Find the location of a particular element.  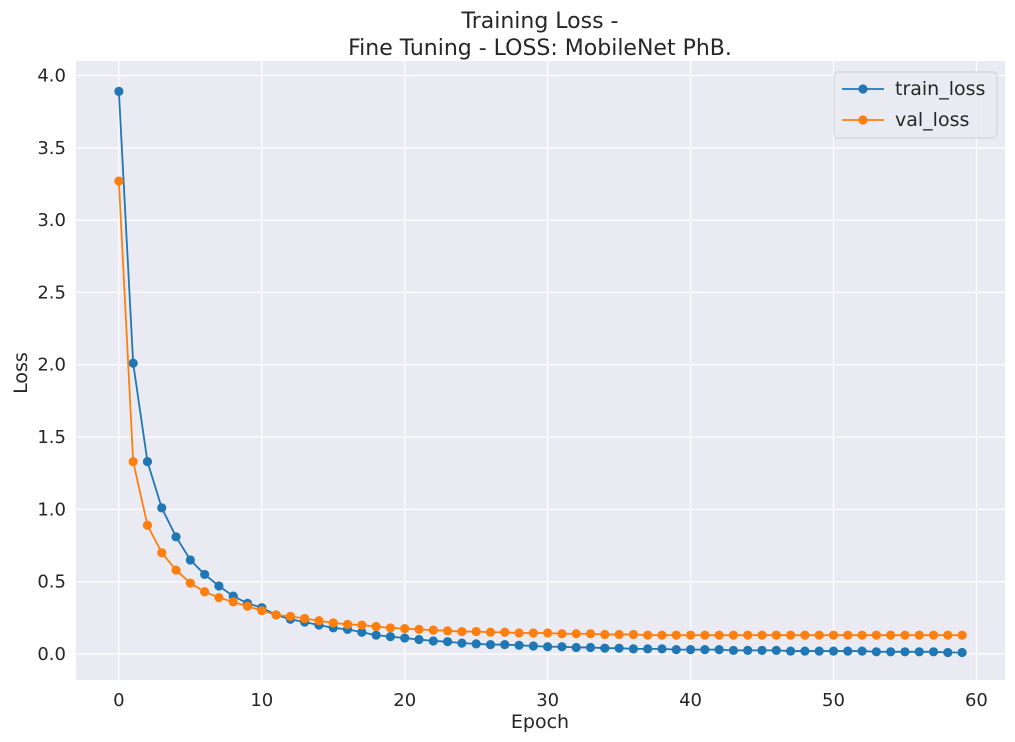

legend-label: train_loss is located at coordinates (940, 89).